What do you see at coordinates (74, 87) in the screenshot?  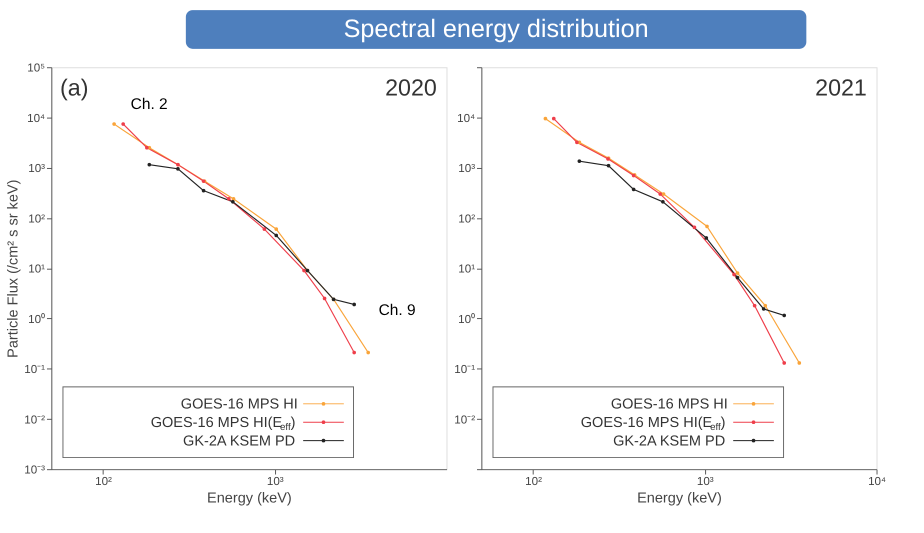 I see `annotation: (a)` at bounding box center [74, 87].